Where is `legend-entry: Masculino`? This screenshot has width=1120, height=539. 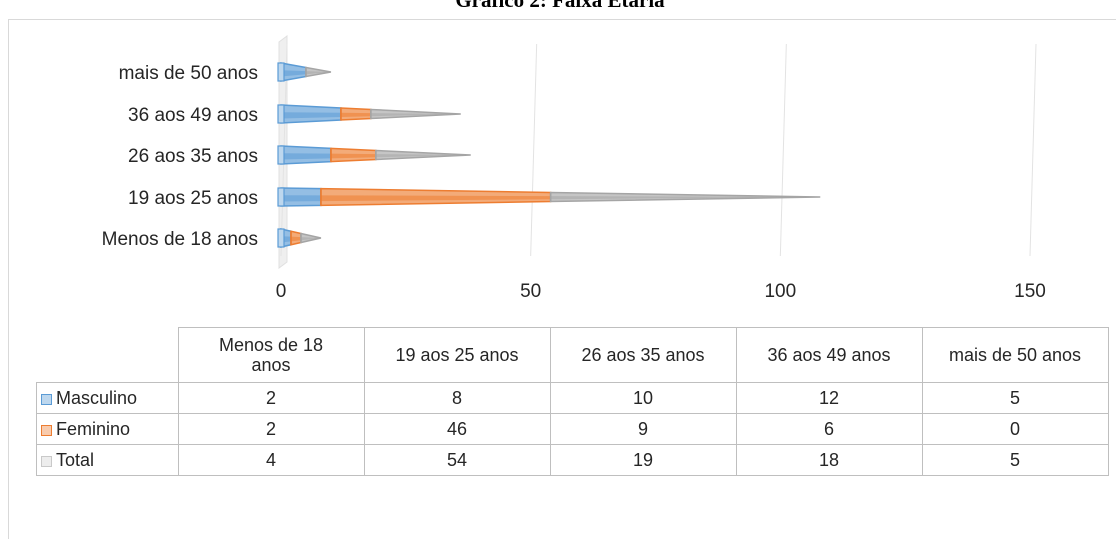
legend-entry: Masculino is located at coordinates (107, 398).